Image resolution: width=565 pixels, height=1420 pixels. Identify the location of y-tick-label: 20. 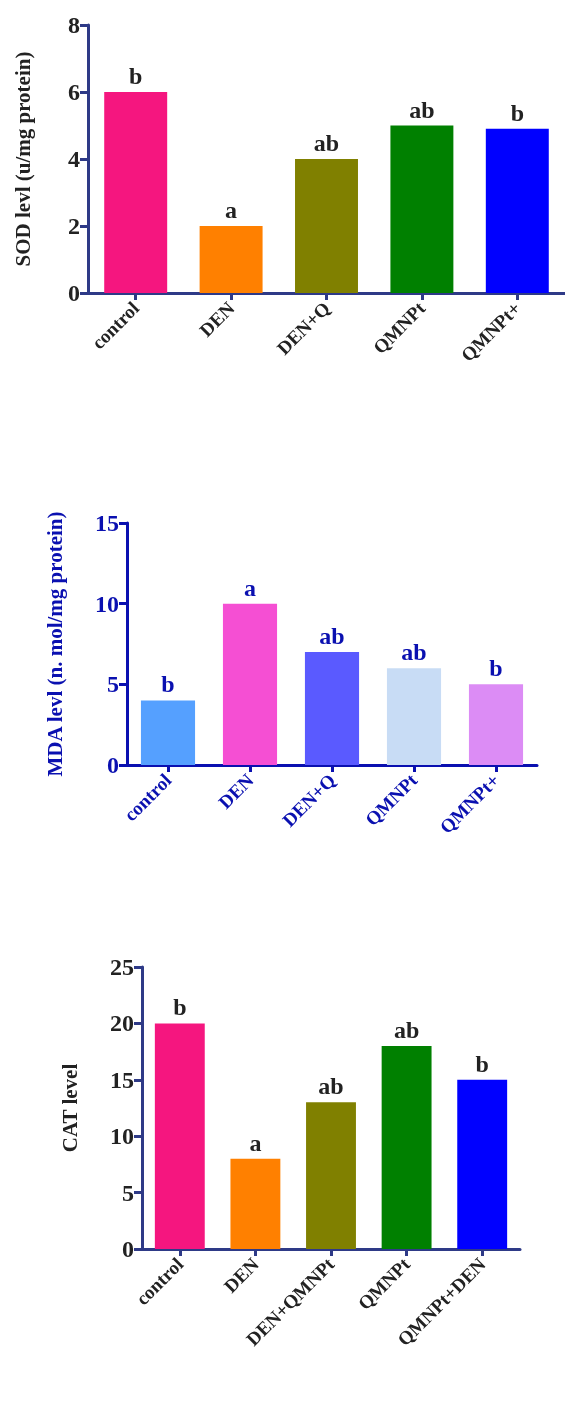
(122, 1023).